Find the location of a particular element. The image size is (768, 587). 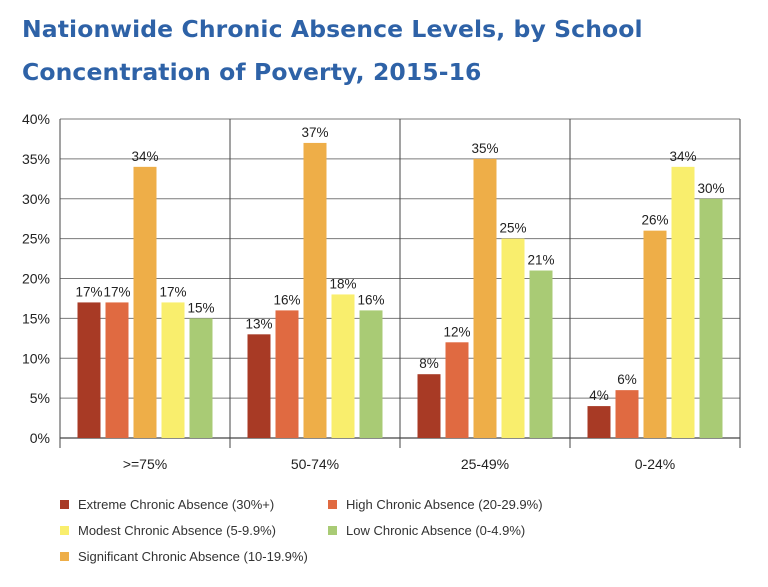

data-label: 21% is located at coordinates (540, 260).